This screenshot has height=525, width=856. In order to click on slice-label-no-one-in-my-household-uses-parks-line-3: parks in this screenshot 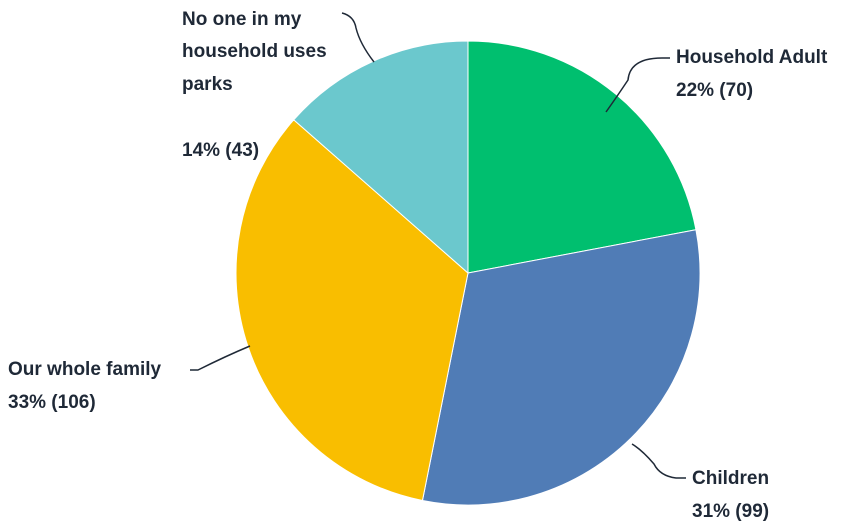, I will do `click(207, 84)`.